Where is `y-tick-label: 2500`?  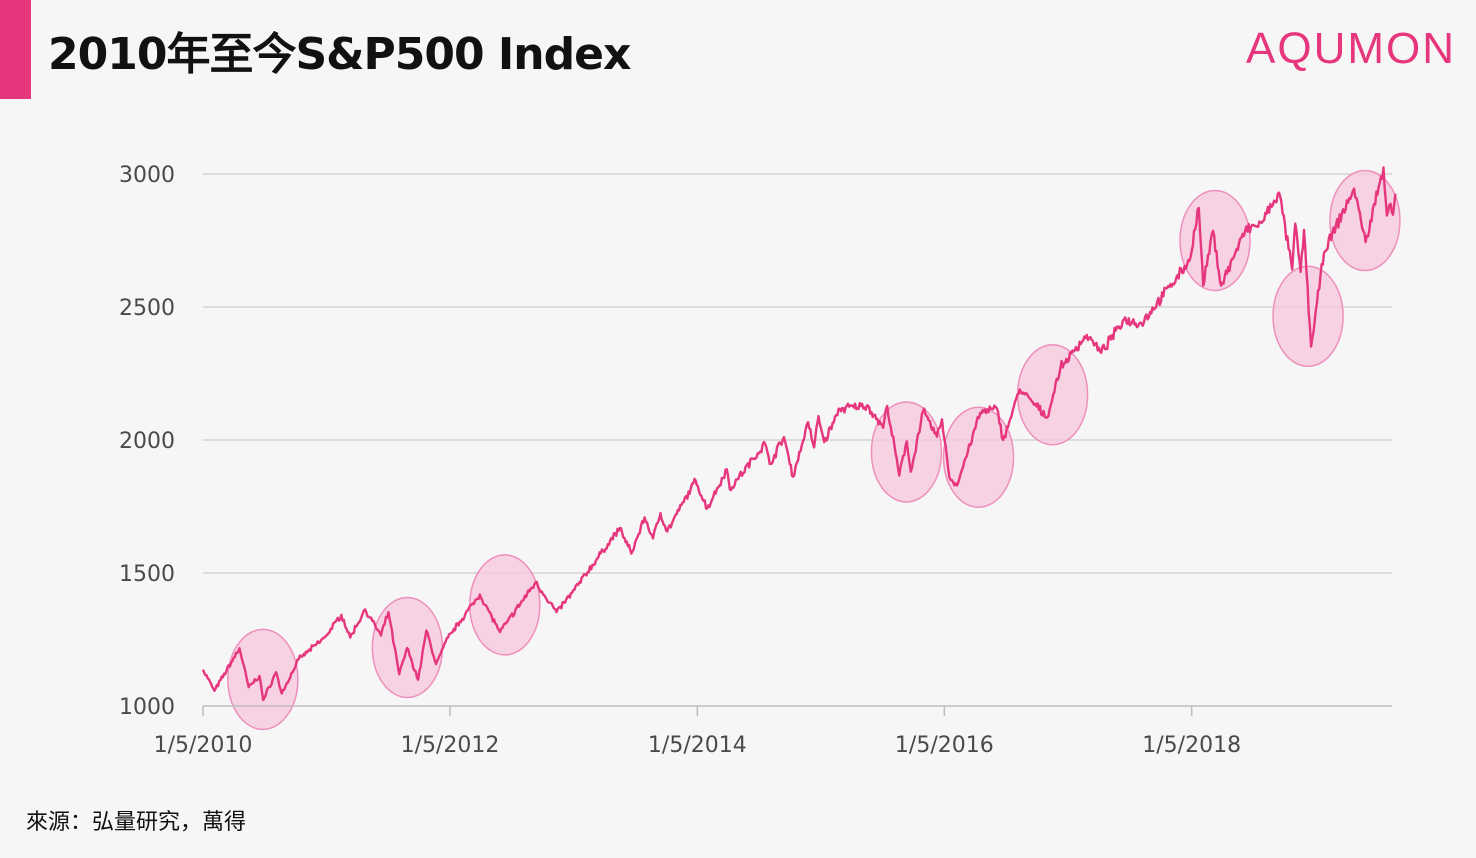
y-tick-label: 2500 is located at coordinates (147, 308).